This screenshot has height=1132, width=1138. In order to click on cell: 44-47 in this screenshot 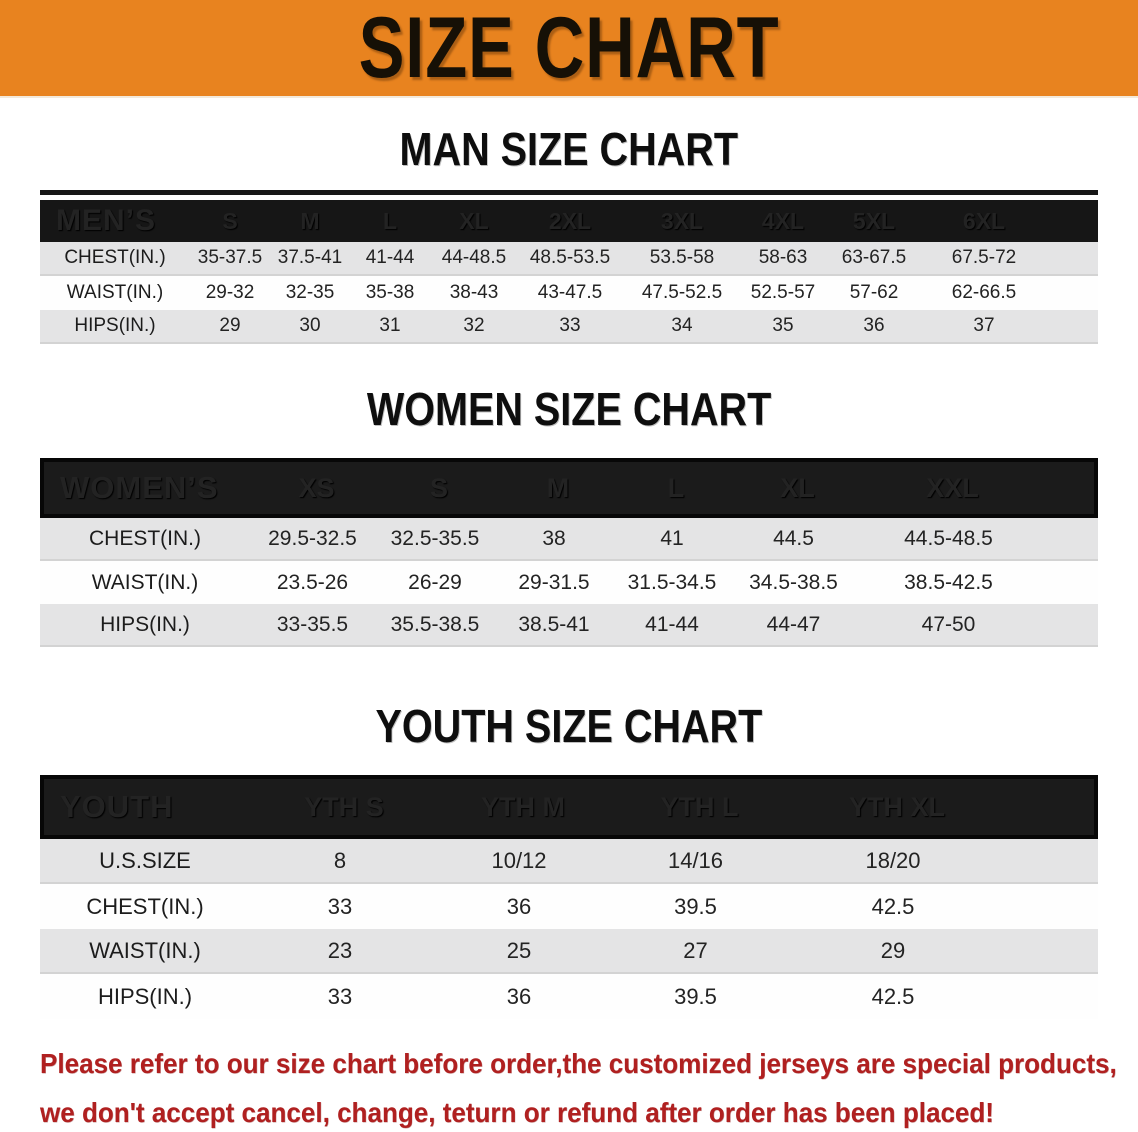, I will do `click(793, 624)`.